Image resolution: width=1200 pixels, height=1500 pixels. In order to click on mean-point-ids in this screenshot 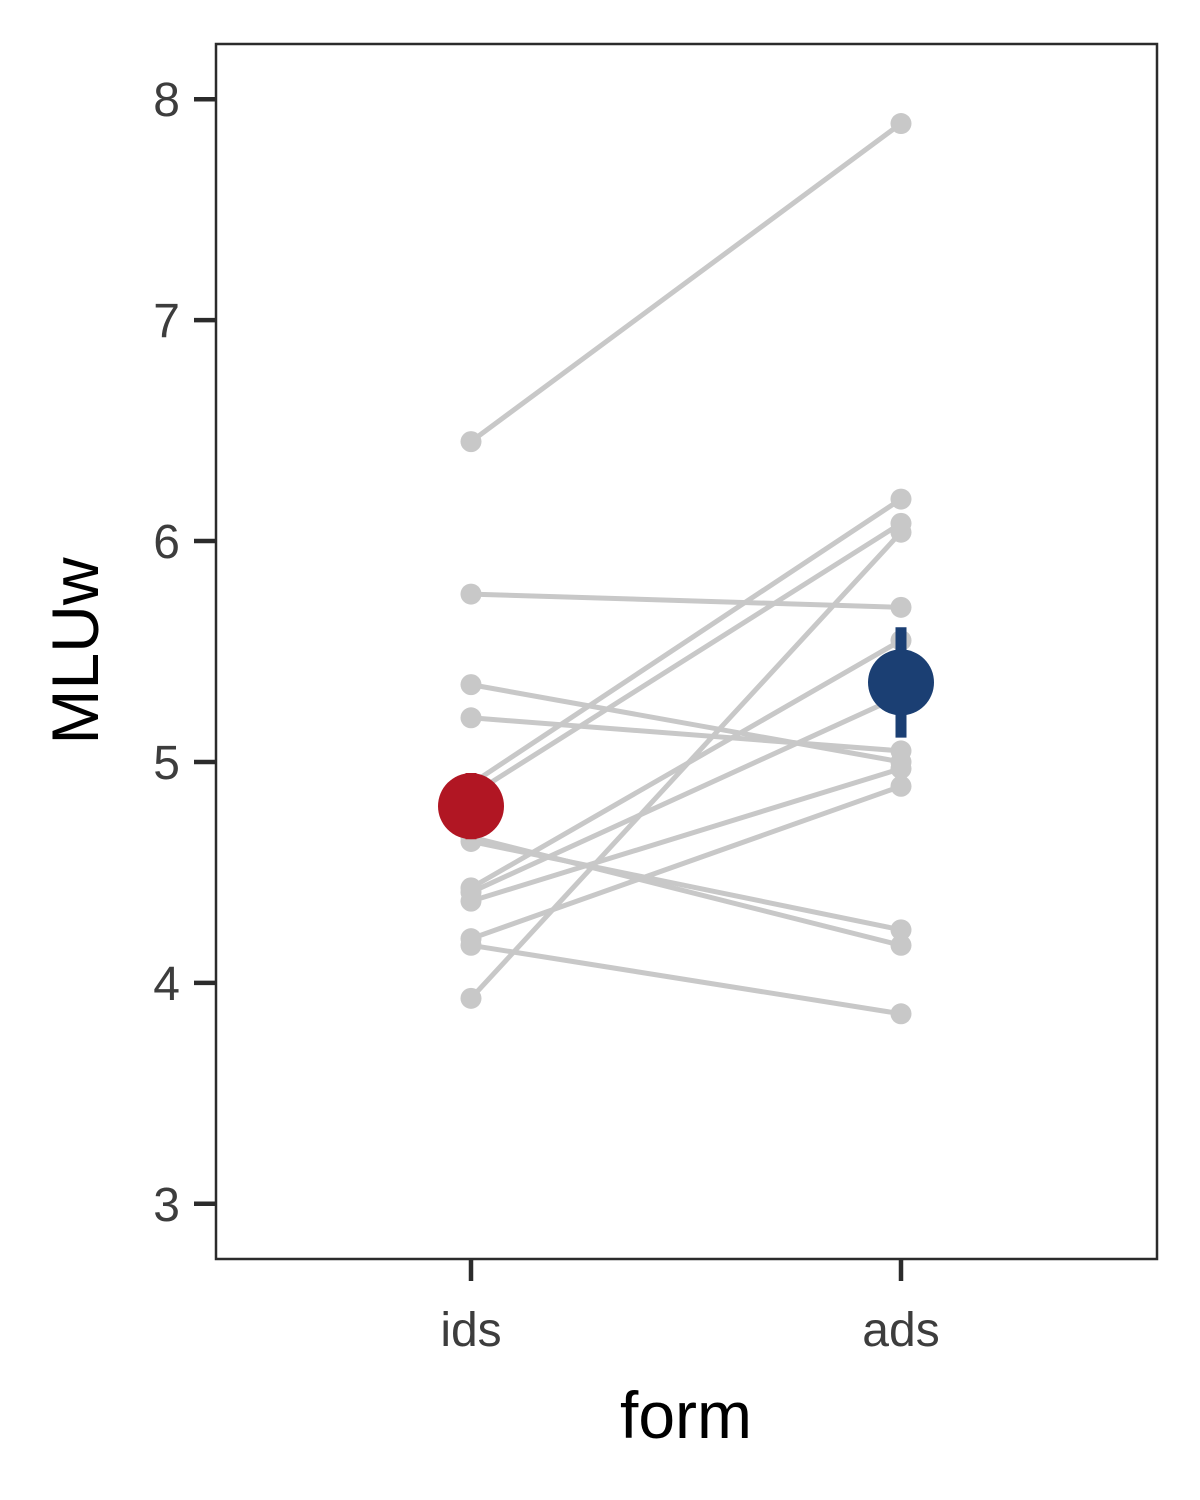, I will do `click(471, 806)`.